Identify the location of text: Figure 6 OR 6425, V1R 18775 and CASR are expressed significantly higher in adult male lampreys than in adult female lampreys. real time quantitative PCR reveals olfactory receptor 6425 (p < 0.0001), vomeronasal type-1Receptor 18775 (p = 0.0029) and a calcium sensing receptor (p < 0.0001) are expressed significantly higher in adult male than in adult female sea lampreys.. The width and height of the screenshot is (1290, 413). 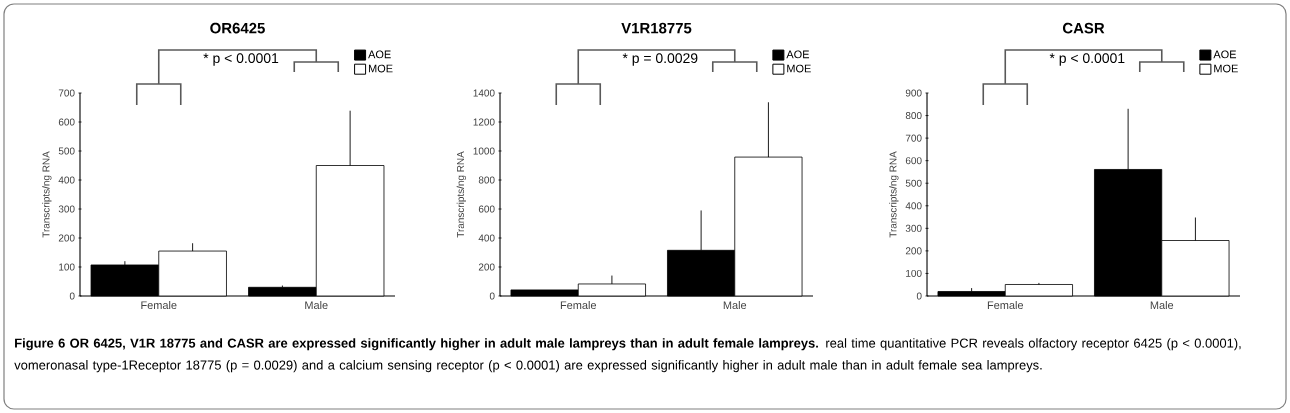
(627, 355).